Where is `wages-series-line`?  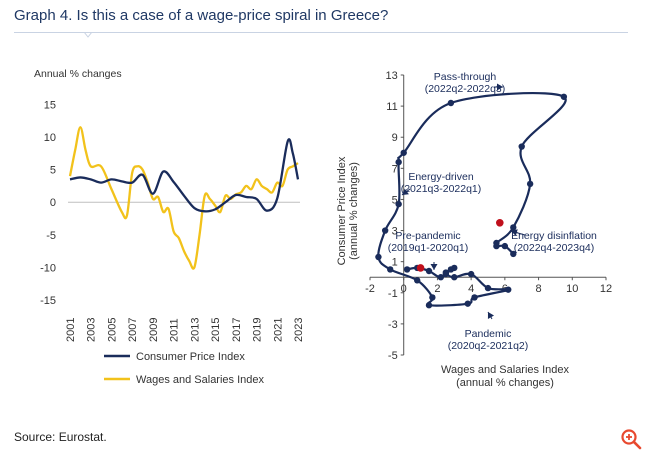 wages-series-line is located at coordinates (183, 198).